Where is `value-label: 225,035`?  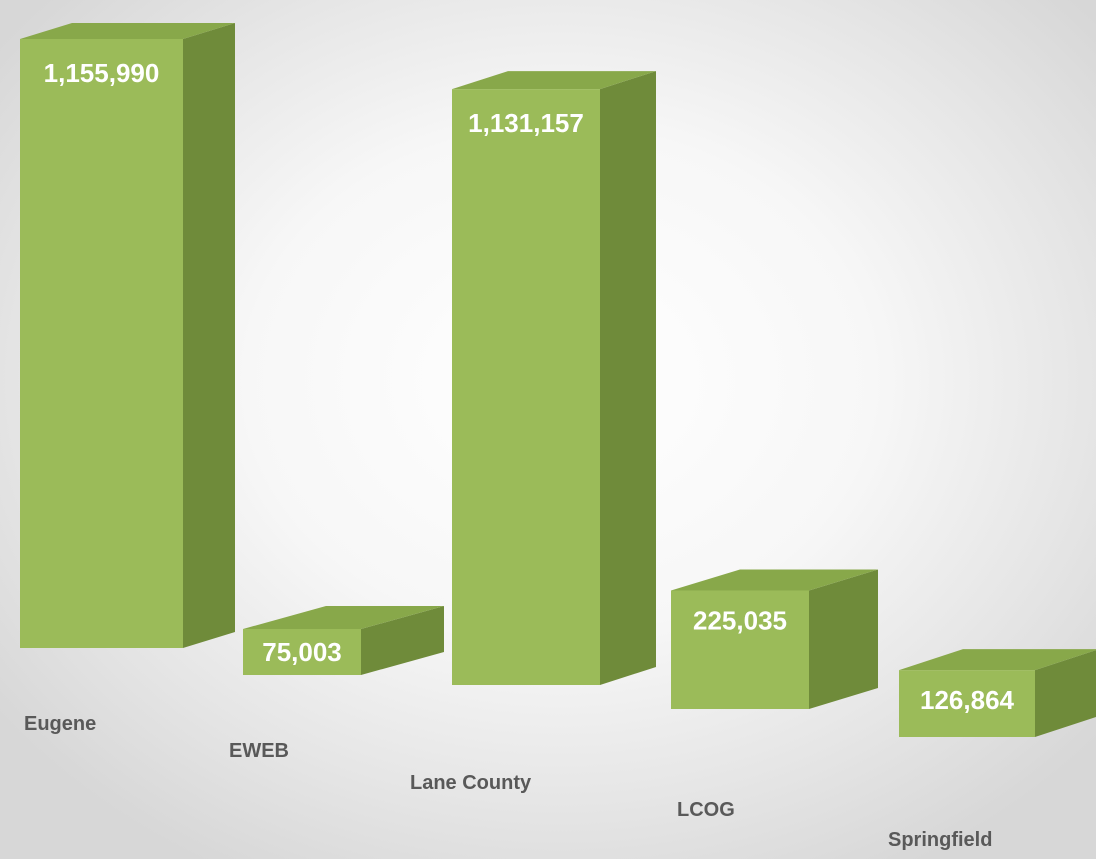 value-label: 225,035 is located at coordinates (740, 620).